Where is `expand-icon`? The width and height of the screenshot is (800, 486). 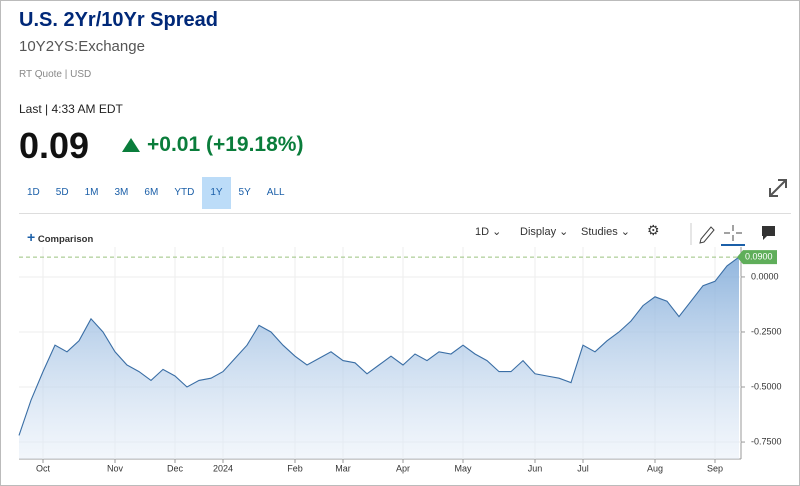
expand-icon is located at coordinates (778, 188).